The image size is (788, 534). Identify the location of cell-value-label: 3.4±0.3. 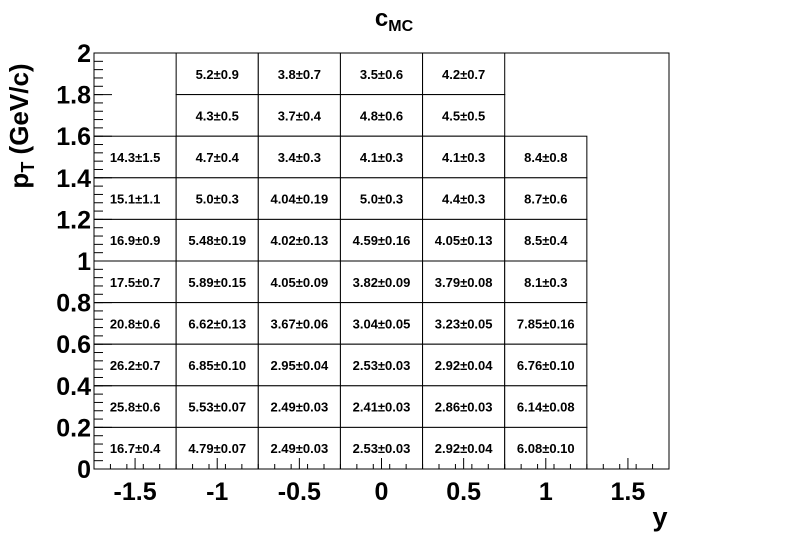
(299, 157).